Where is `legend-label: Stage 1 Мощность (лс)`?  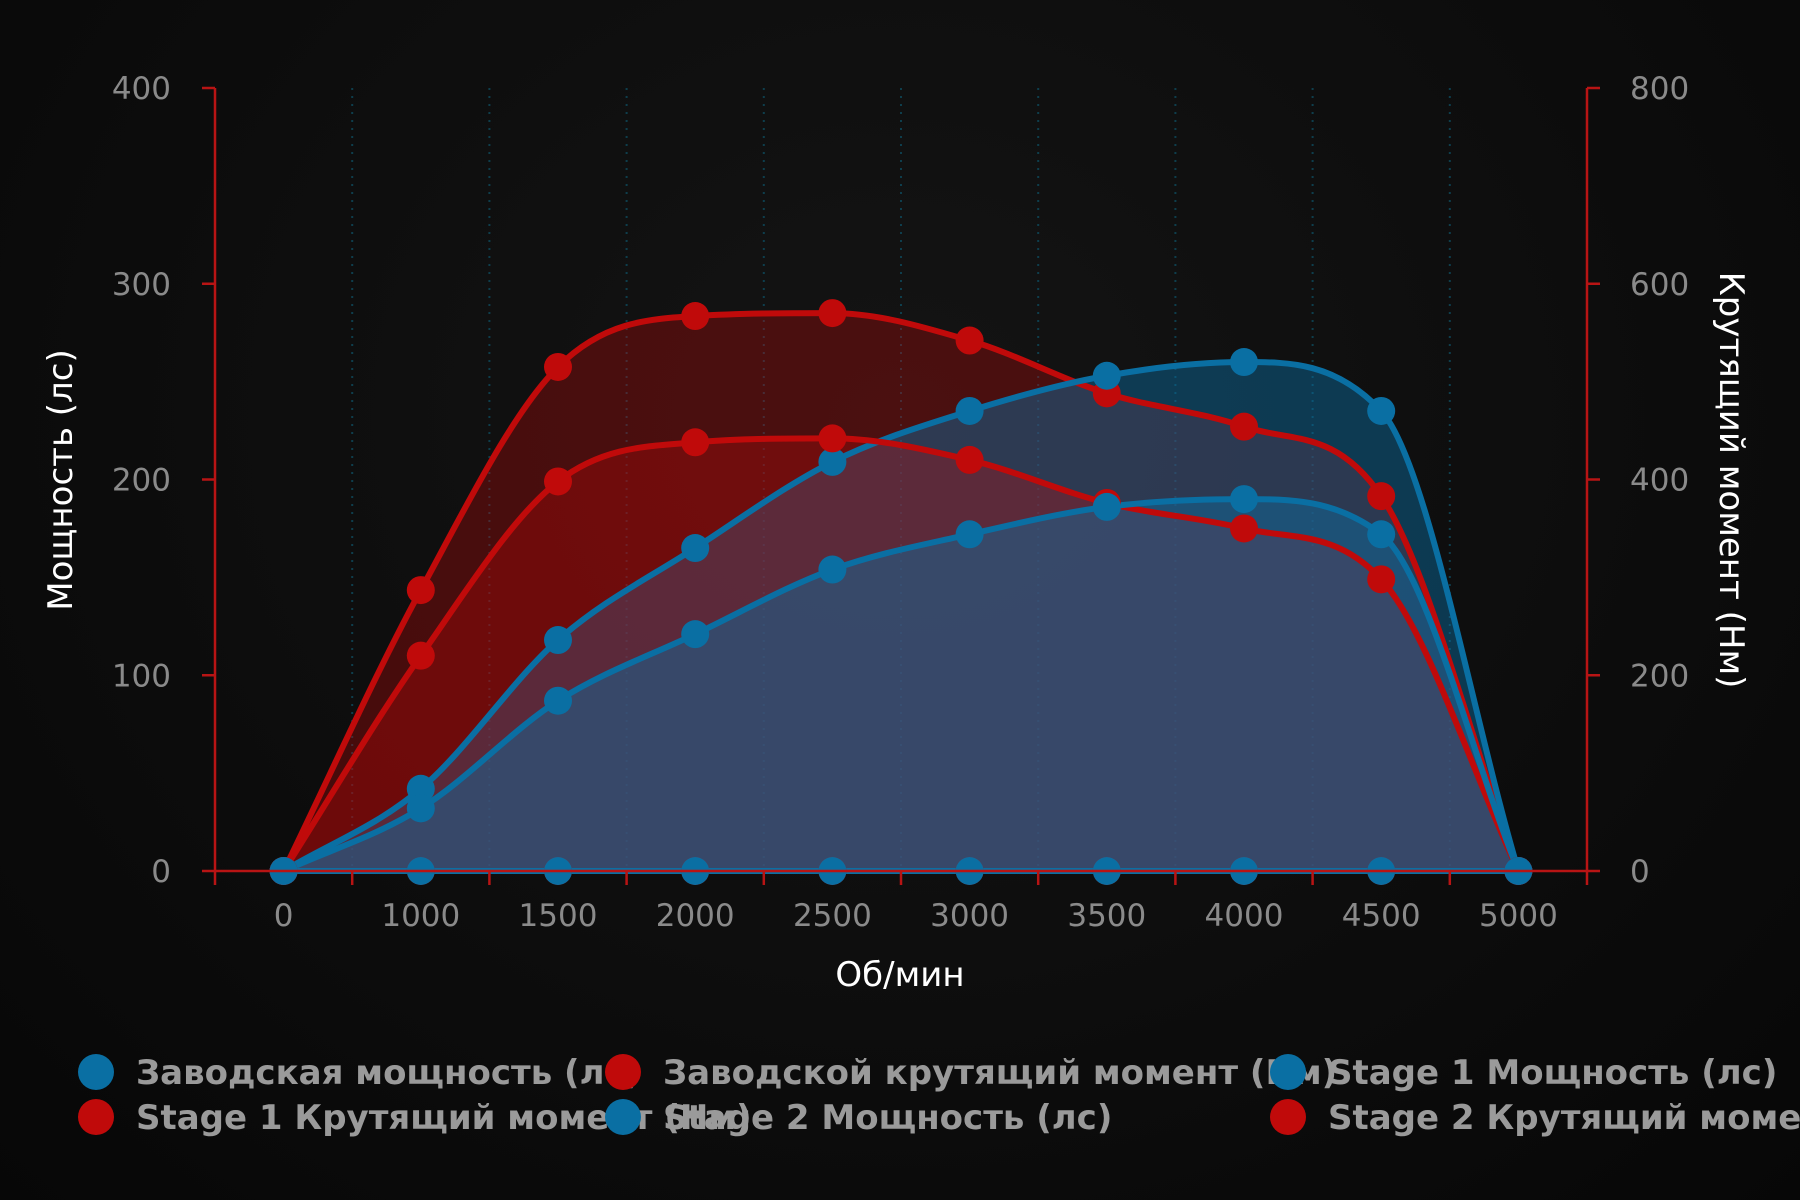
legend-label: Stage 1 Мощность (лс) is located at coordinates (1552, 1073).